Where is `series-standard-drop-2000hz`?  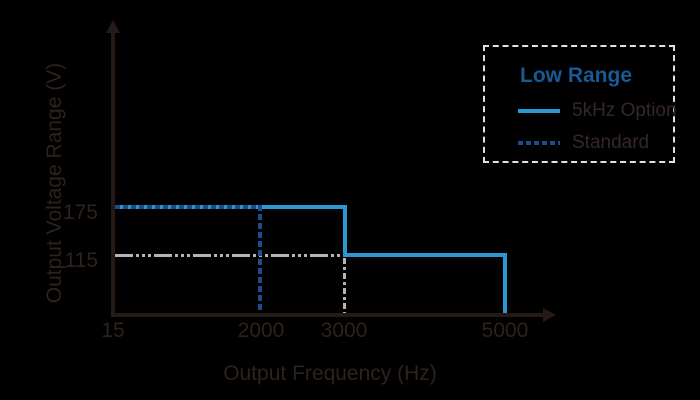 series-standard-drop-2000hz is located at coordinates (260, 259).